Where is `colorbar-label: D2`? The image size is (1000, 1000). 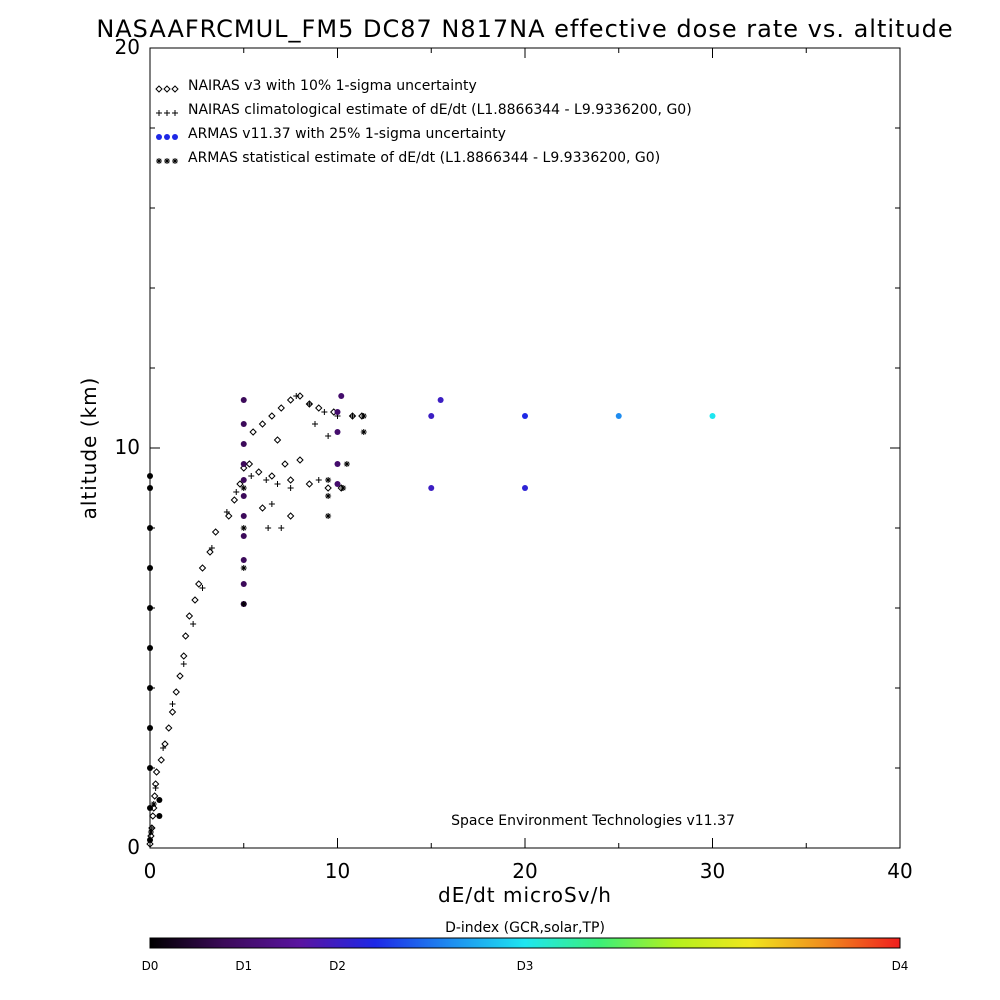 colorbar-label: D2 is located at coordinates (337, 966).